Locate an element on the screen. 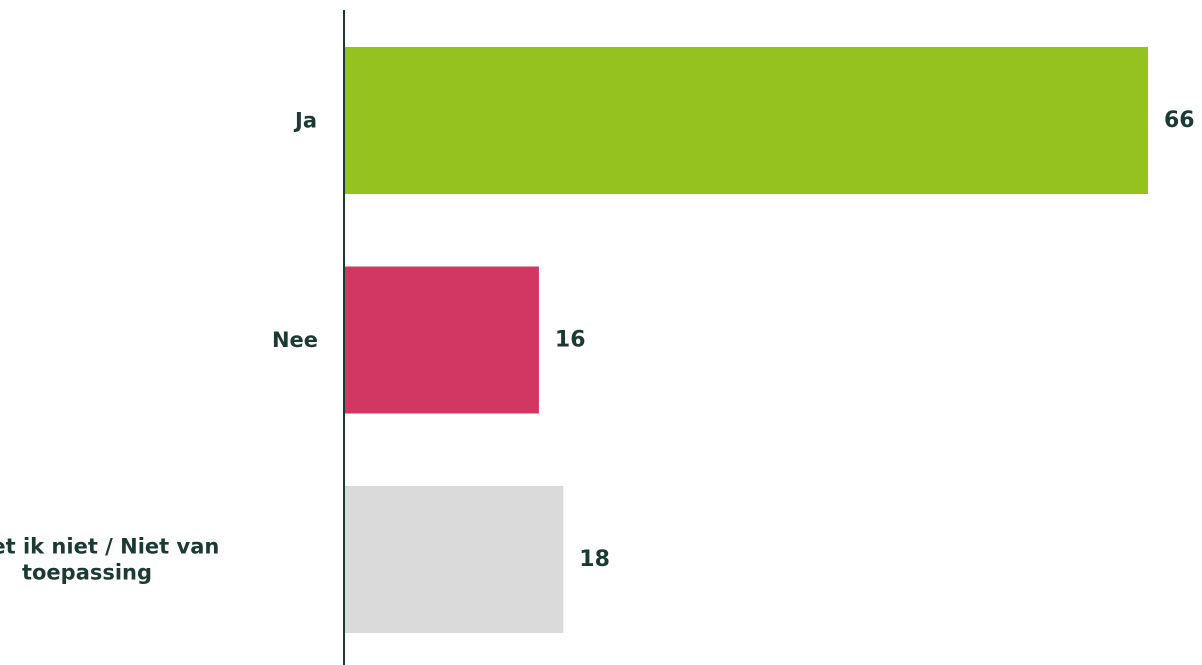 This screenshot has width=1202, height=665. category-label-1-line-0: Nee is located at coordinates (295, 340).